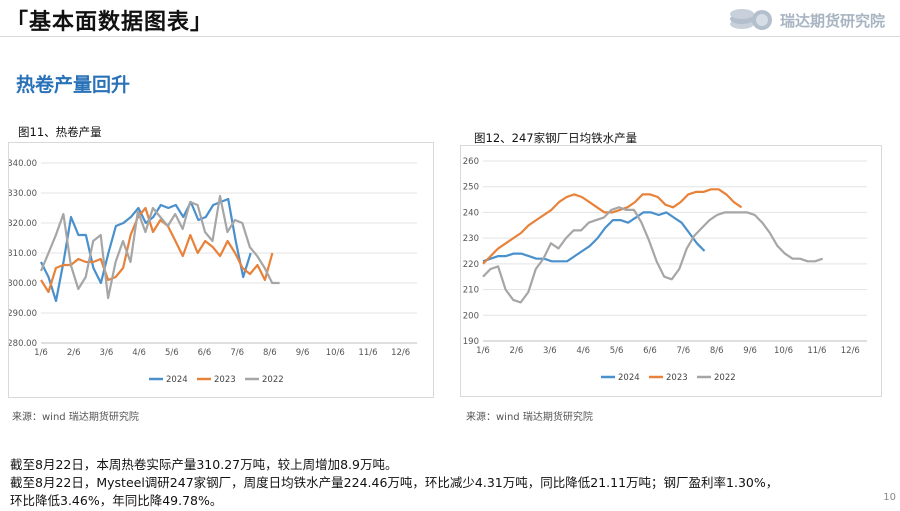 Image resolution: width=900 pixels, height=511 pixels. Describe the element at coordinates (751, 19) in the screenshot. I see `coins-icon` at that location.